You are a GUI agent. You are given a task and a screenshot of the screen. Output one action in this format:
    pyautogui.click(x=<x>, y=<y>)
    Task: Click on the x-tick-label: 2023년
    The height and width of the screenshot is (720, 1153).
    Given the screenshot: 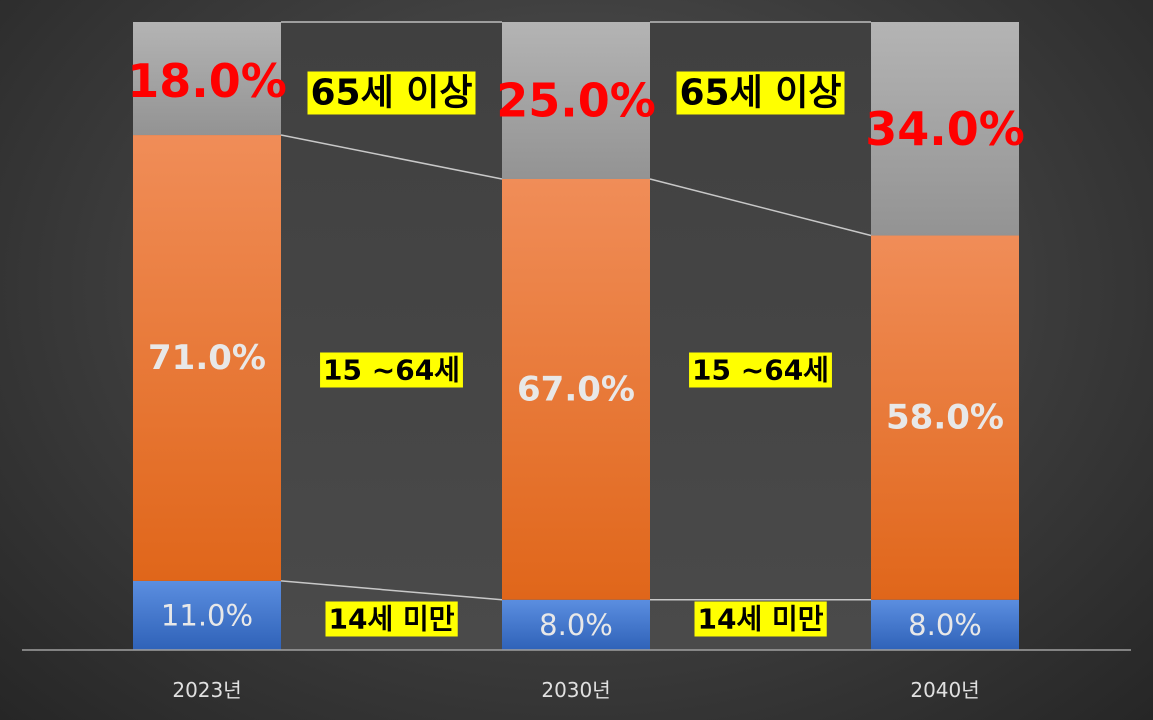 What is the action you would take?
    pyautogui.click(x=206, y=690)
    